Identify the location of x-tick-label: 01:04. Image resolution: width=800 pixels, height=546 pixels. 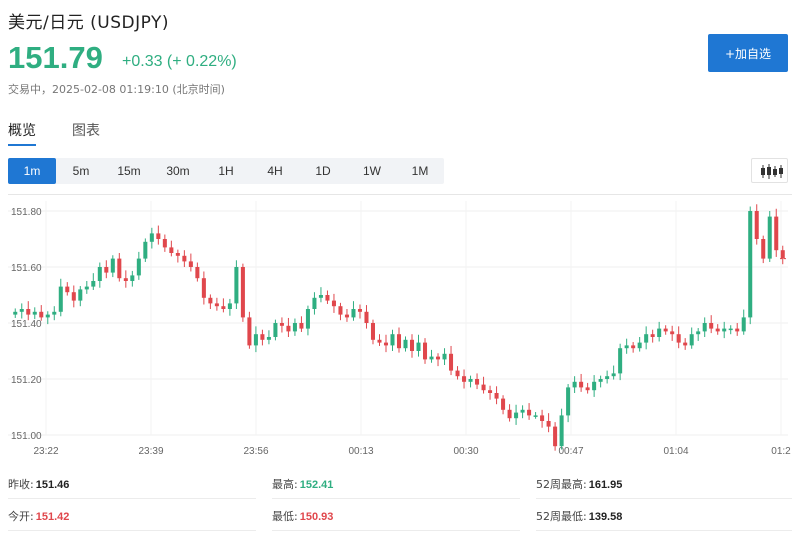
(675, 451).